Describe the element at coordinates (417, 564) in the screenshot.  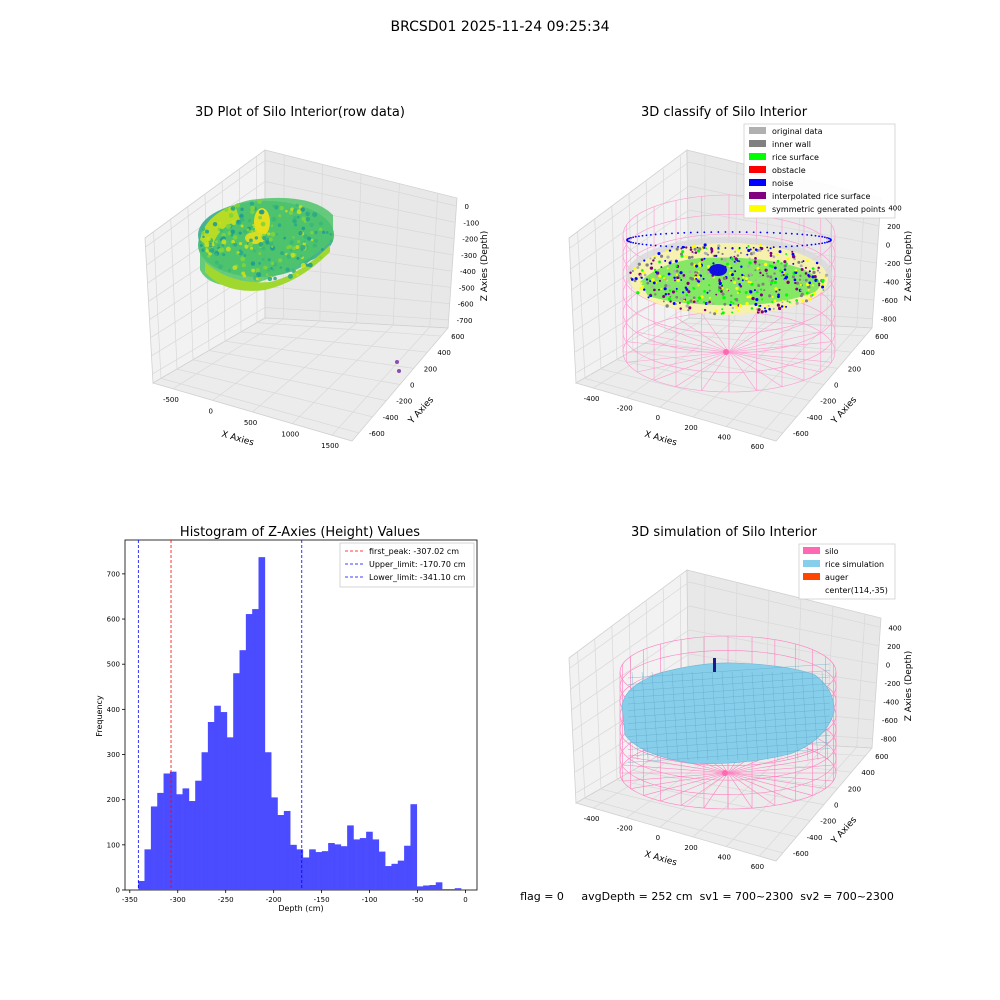
I see `legend-label: Upper_limit: -170.70 cm` at that location.